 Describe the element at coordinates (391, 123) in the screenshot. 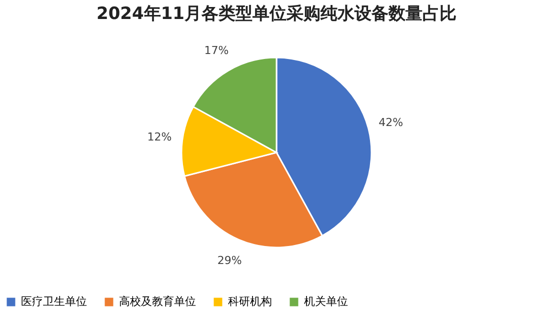

I see `data-label: 42%` at that location.